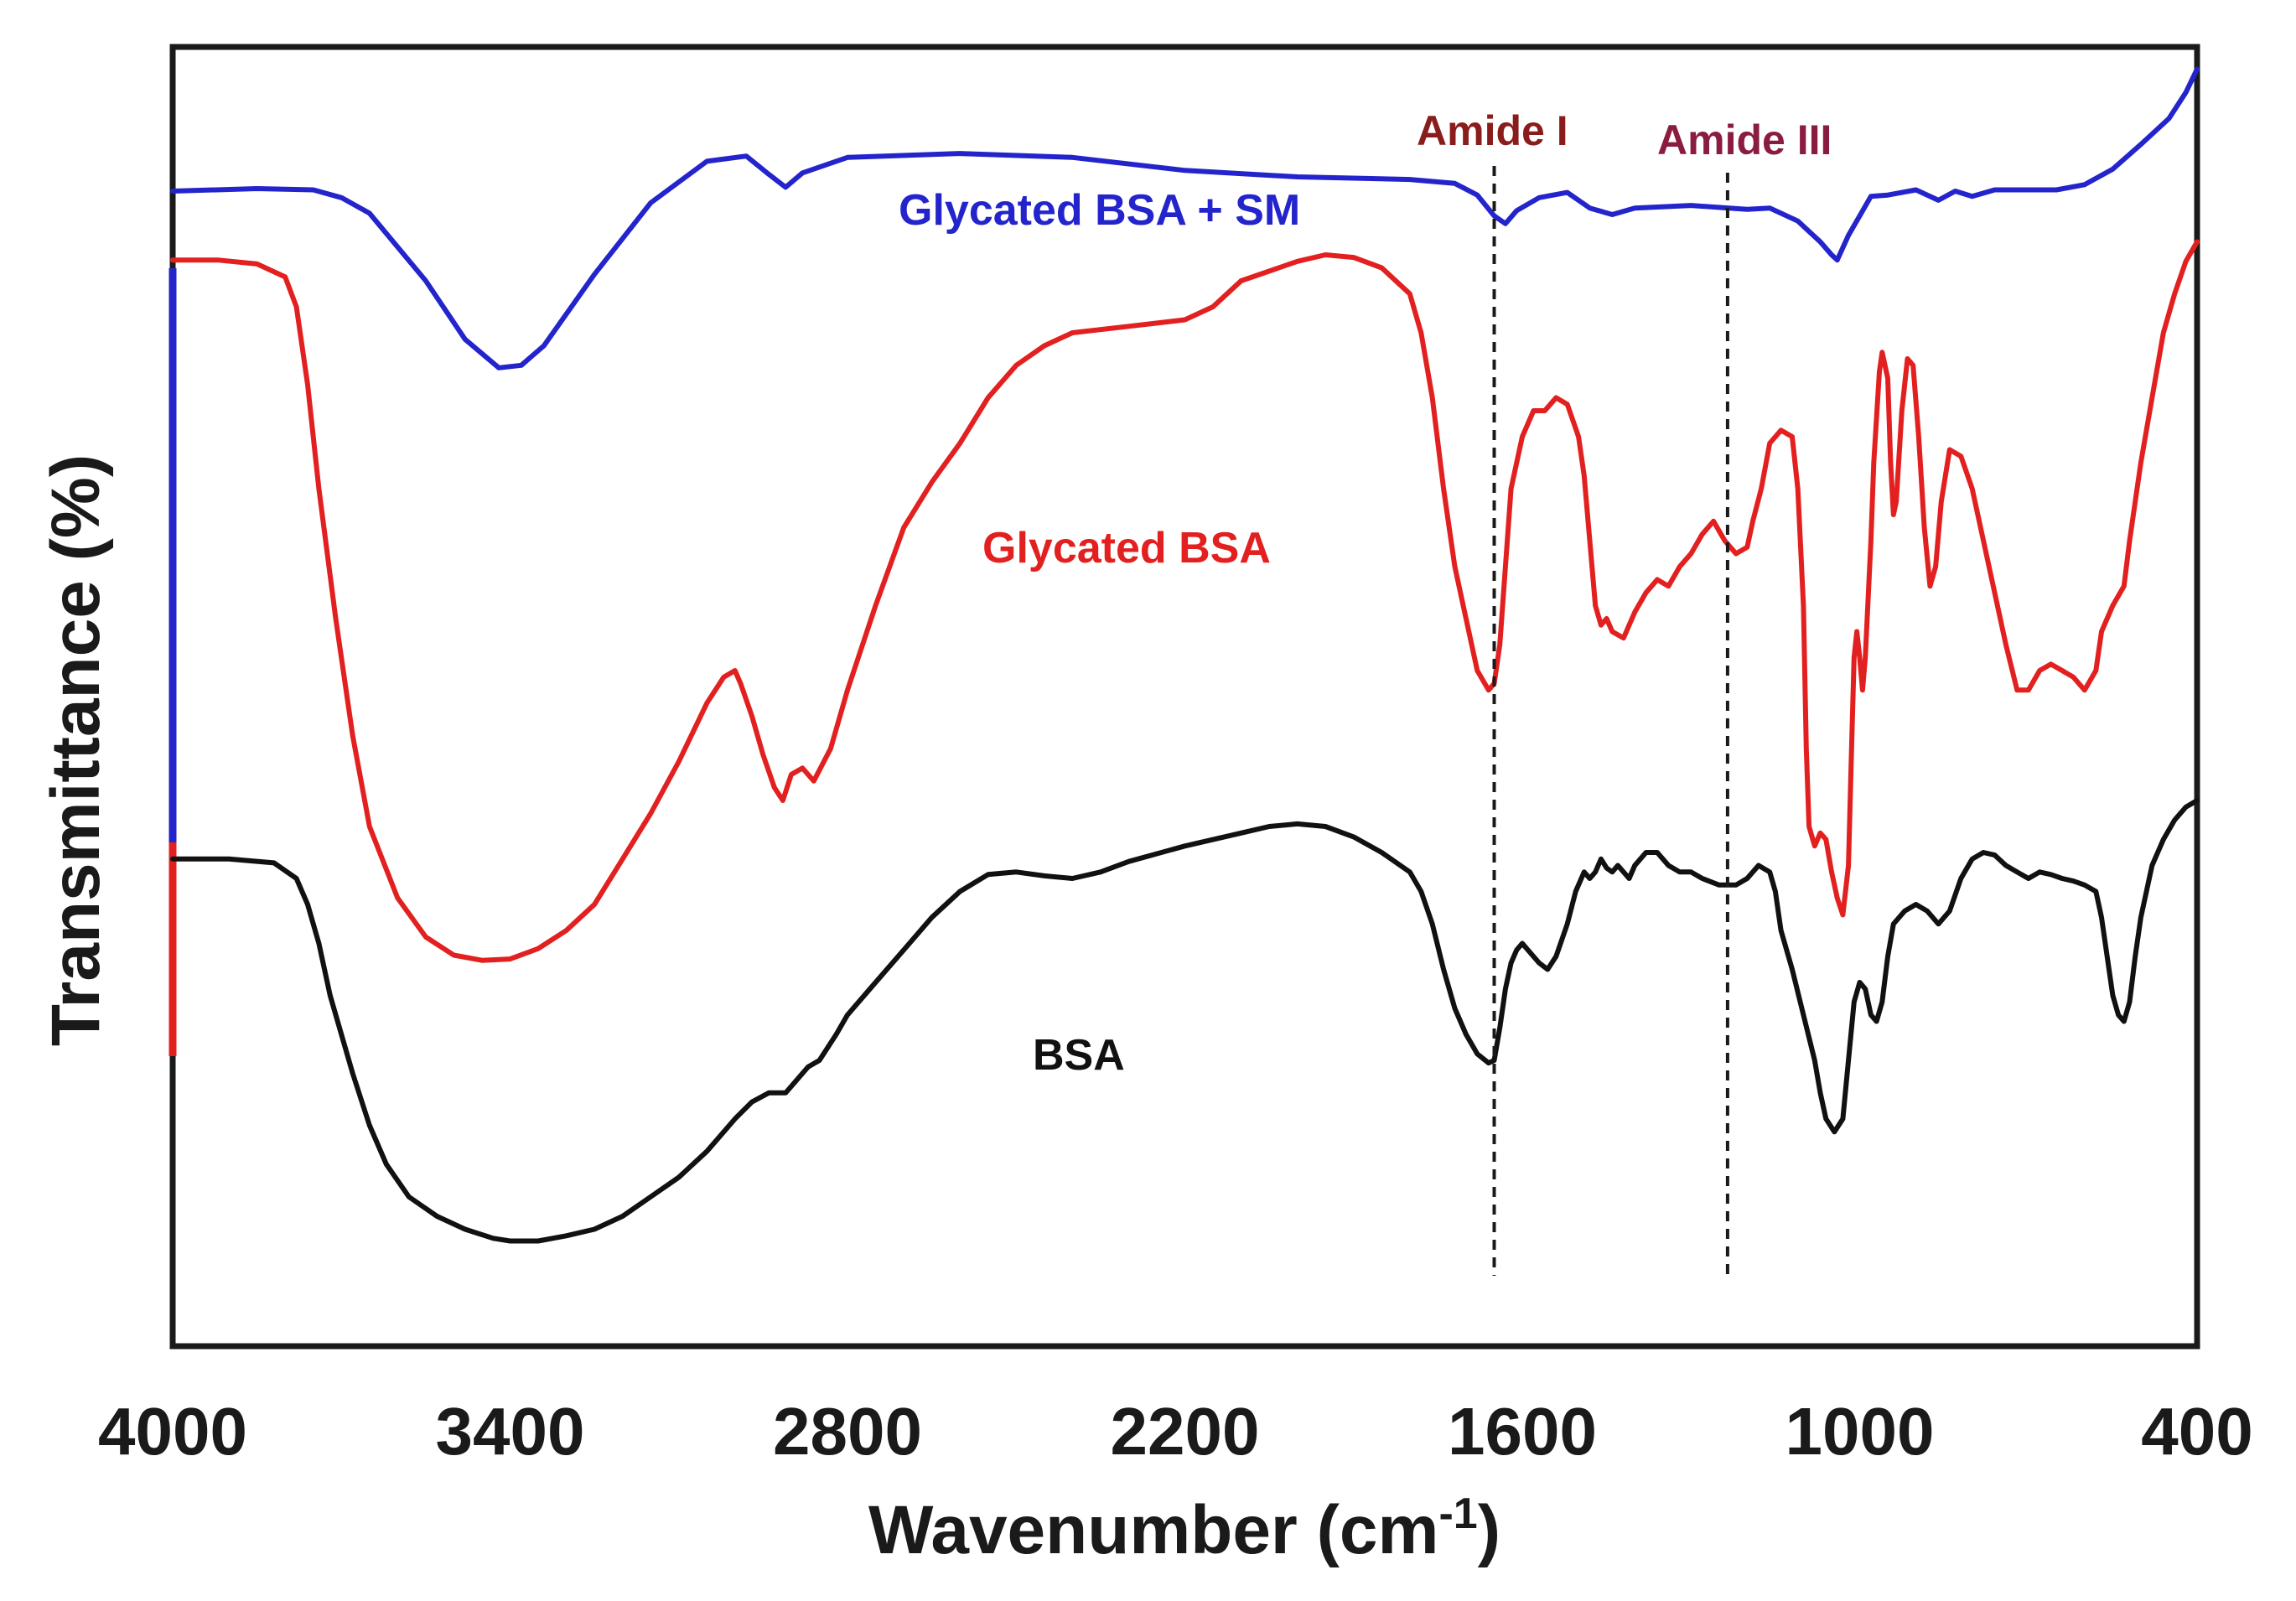 The image size is (2296, 1601). What do you see at coordinates (1744, 140) in the screenshot?
I see `annotation-label-amide-iii: Amide III` at bounding box center [1744, 140].